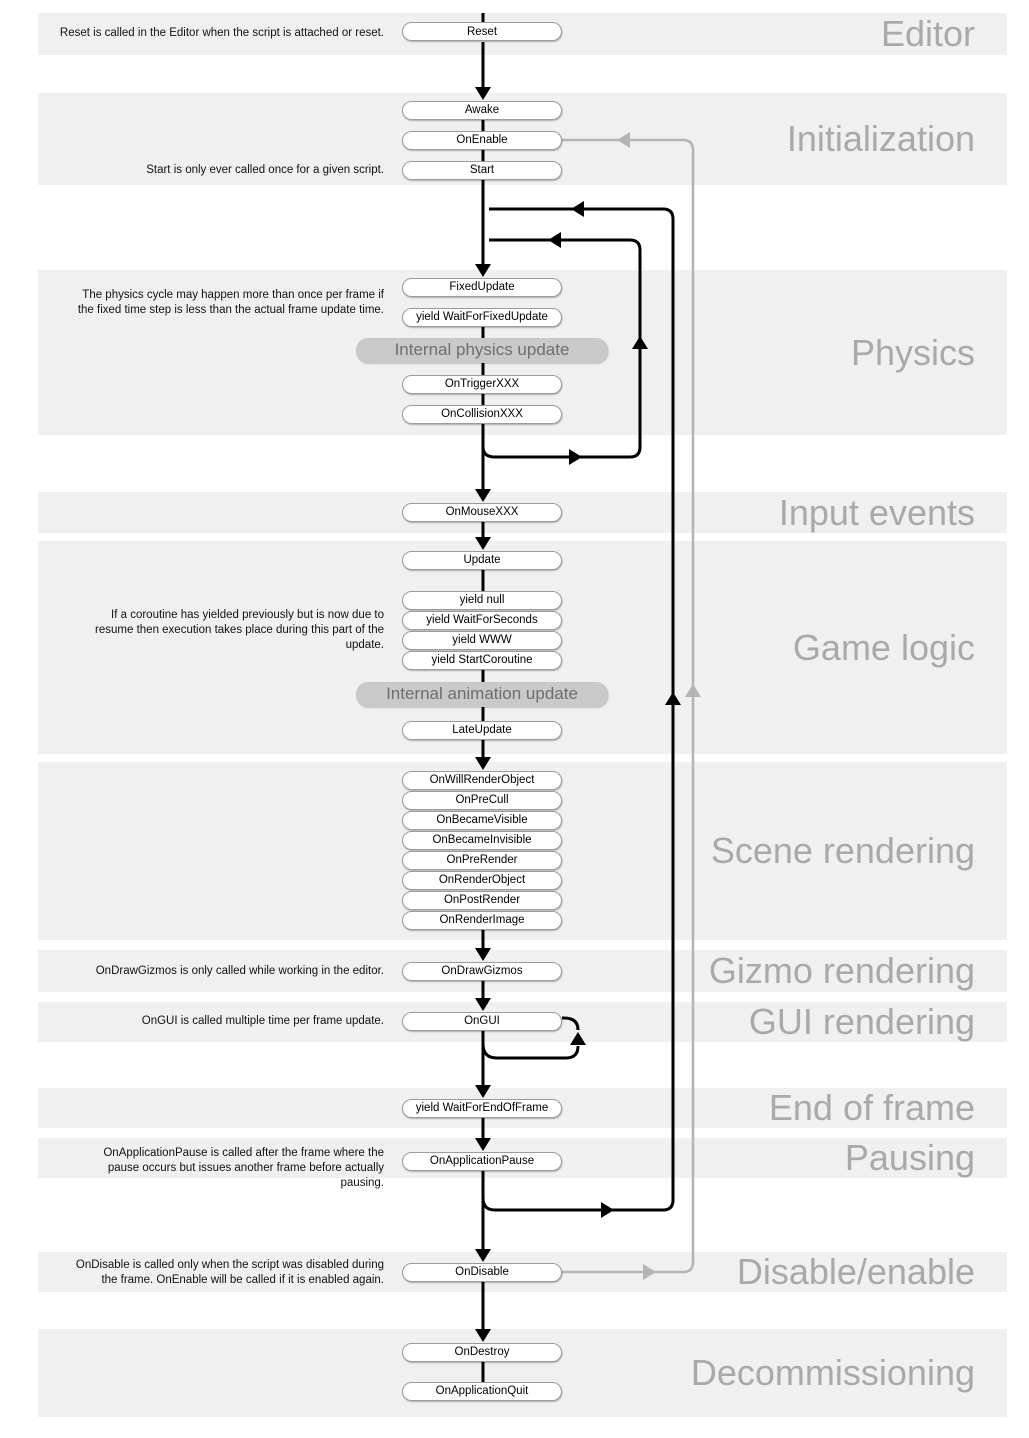 This screenshot has height=1438, width=1029. I want to click on node-awake: Awake, so click(482, 110).